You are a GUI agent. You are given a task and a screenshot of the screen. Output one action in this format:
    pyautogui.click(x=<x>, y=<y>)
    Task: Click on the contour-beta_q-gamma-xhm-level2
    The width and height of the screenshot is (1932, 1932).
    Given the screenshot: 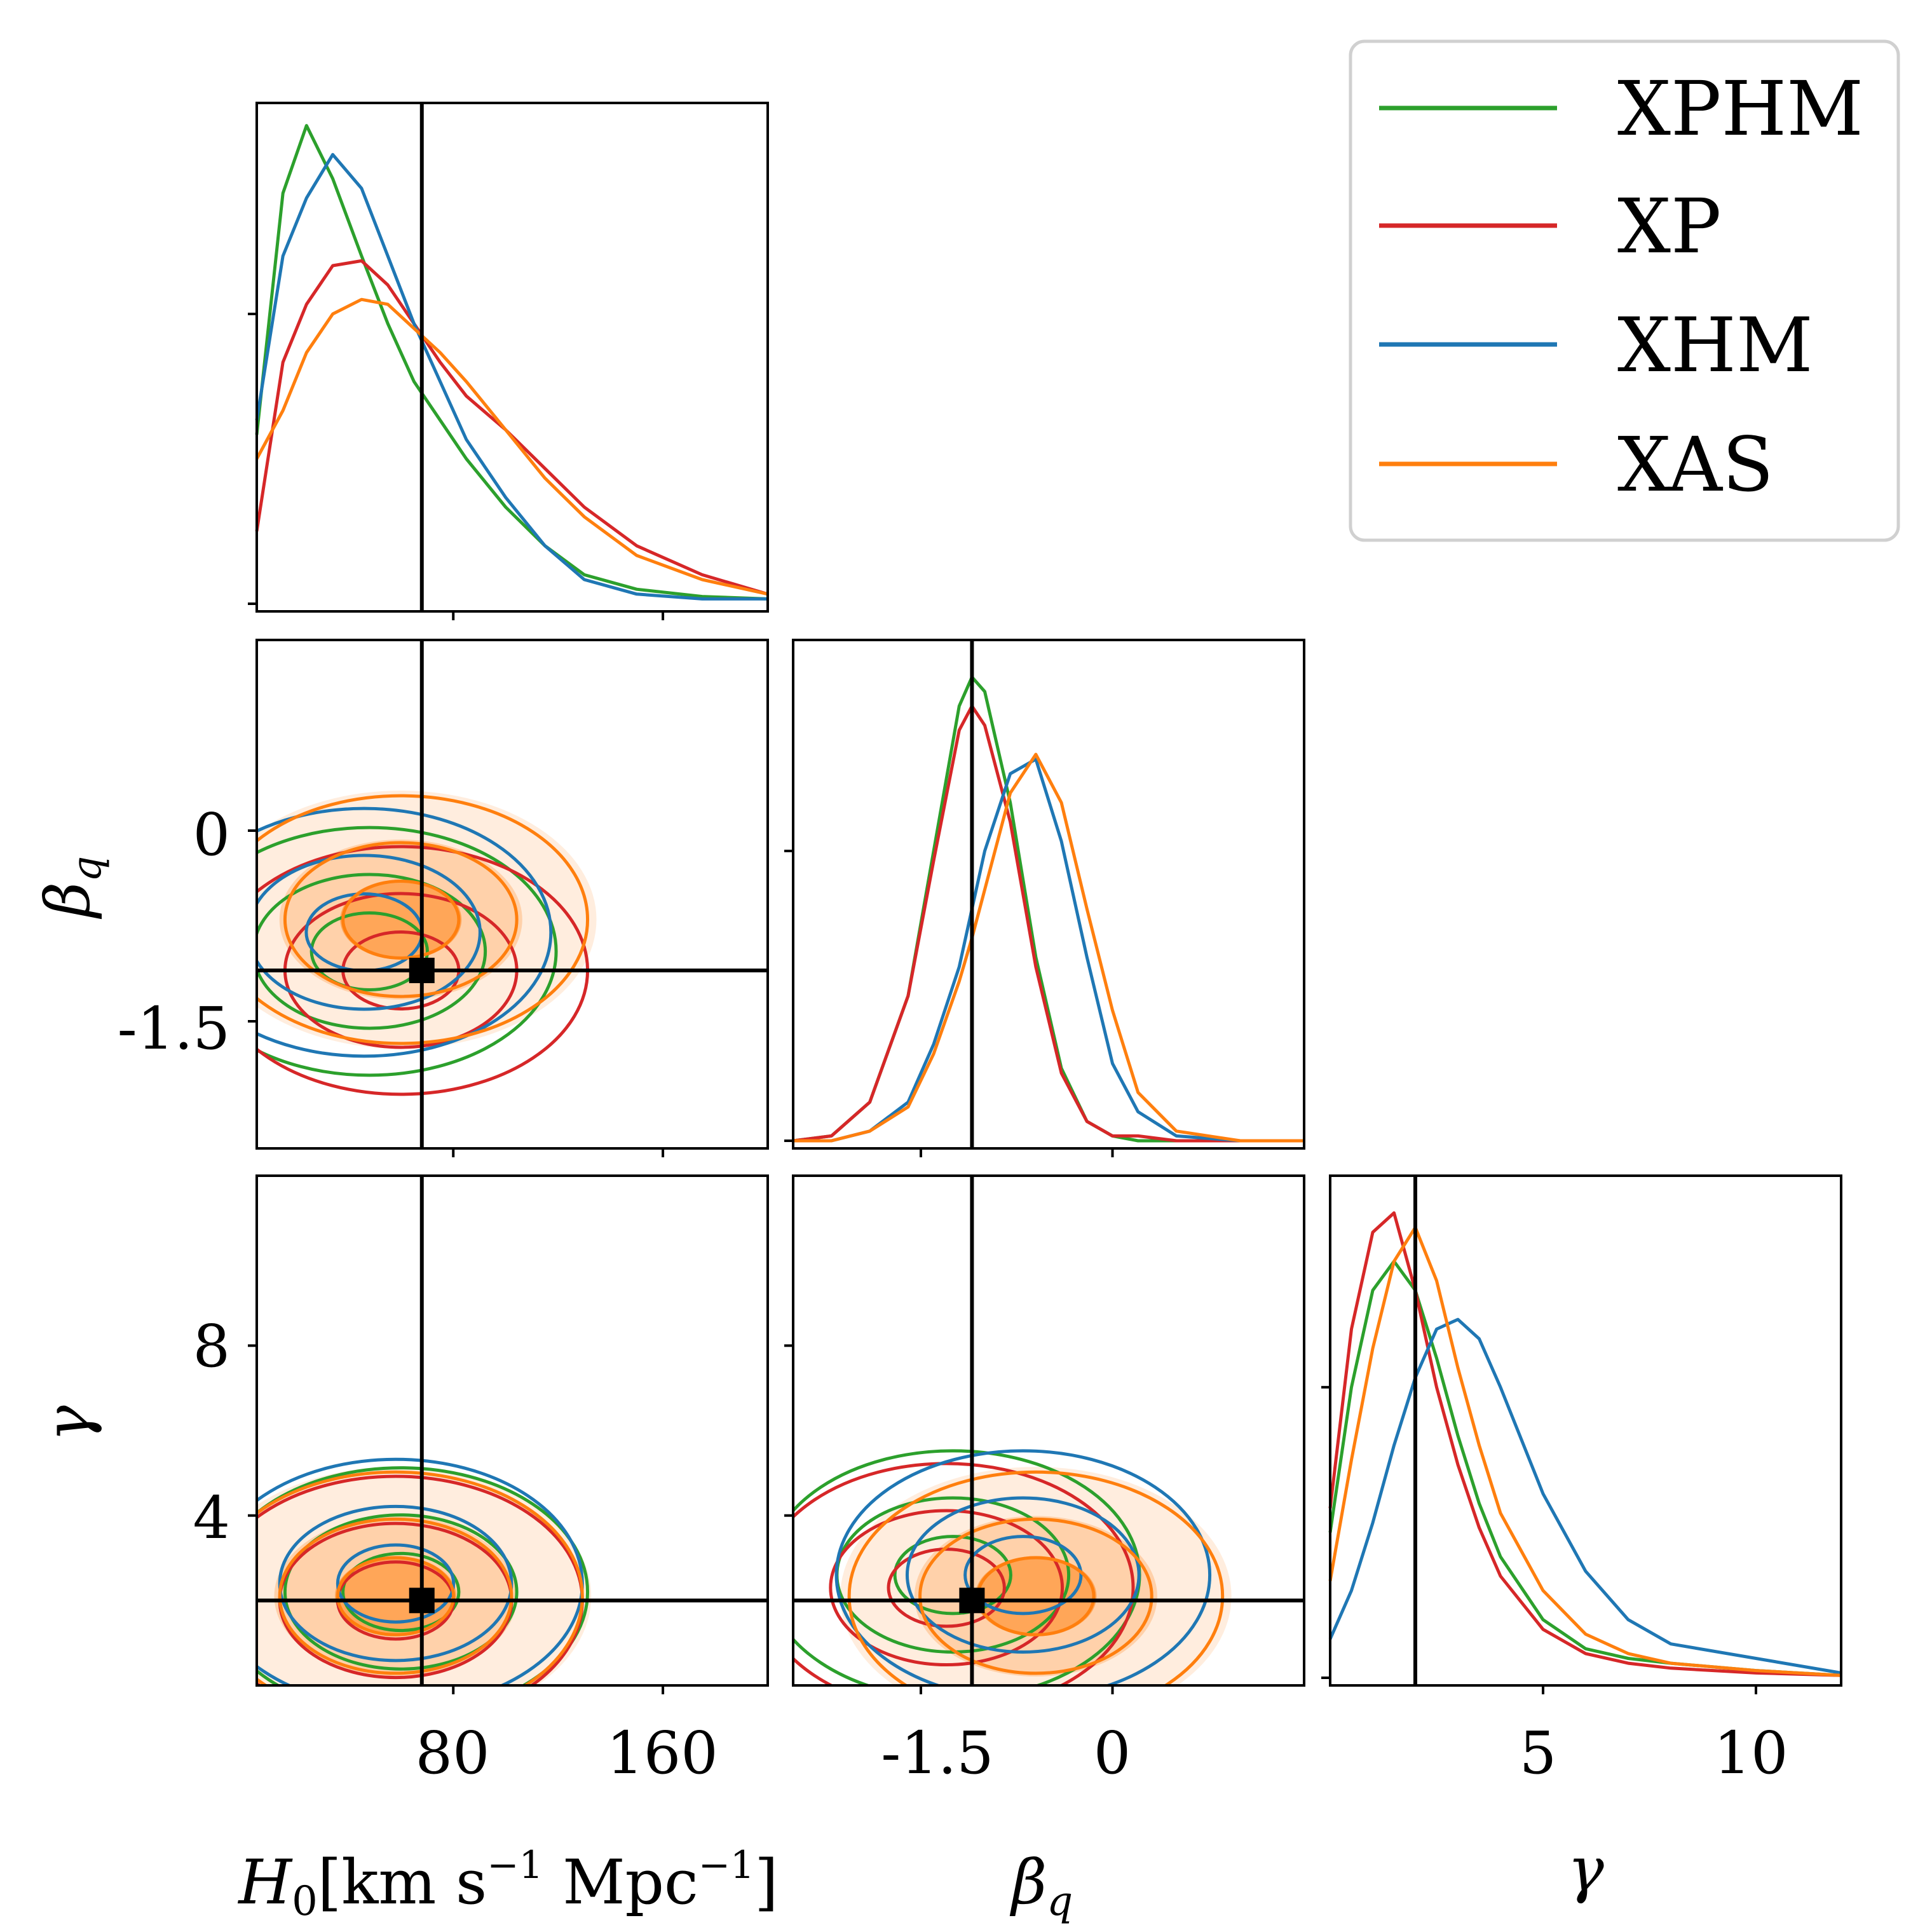 What is the action you would take?
    pyautogui.click(x=1023, y=1575)
    